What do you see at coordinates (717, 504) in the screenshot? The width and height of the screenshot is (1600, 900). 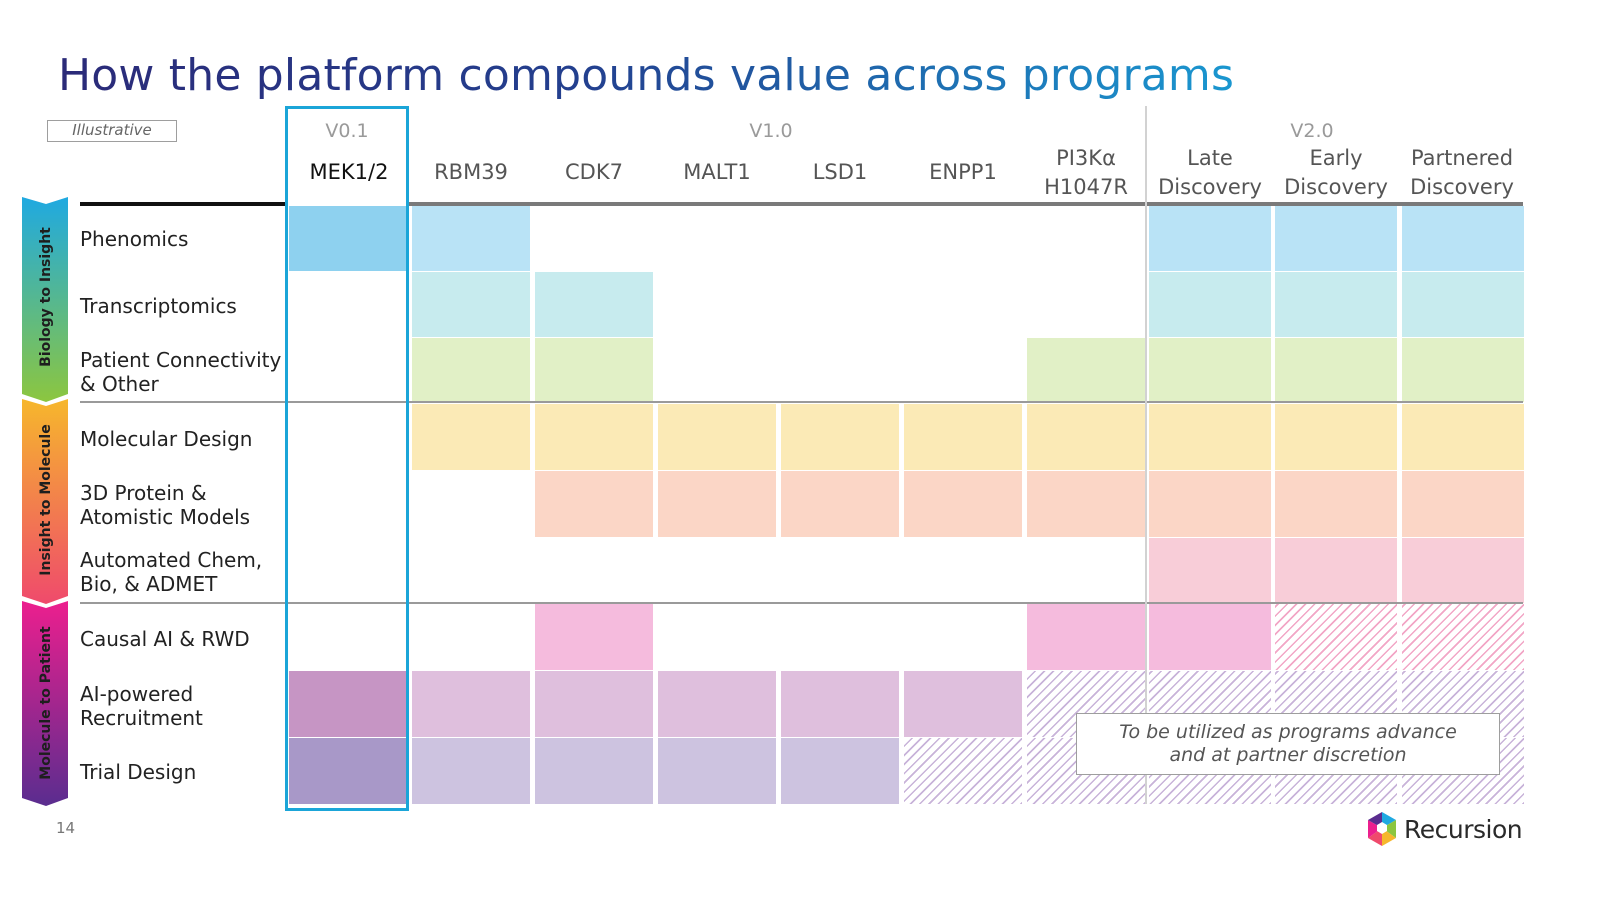 I see `cell-protein-models-malt1` at bounding box center [717, 504].